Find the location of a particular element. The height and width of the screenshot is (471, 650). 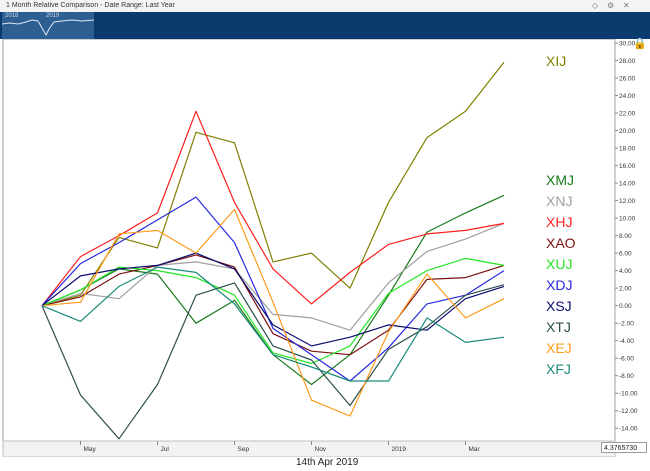

y-tick-label: 20.00 is located at coordinates (627, 131).